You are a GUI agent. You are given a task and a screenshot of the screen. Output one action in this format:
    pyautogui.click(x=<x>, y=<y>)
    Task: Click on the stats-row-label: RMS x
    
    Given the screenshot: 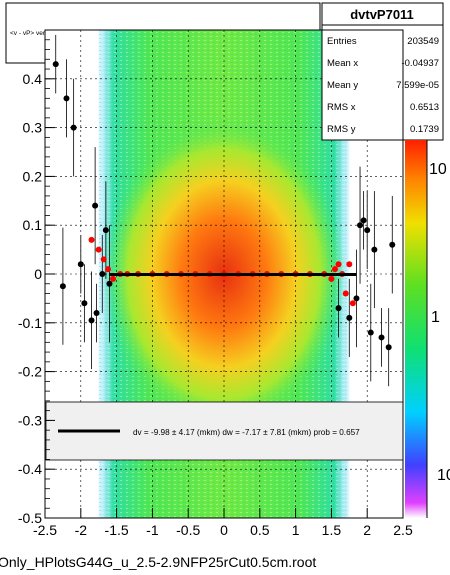 What is the action you would take?
    pyautogui.click(x=341, y=107)
    